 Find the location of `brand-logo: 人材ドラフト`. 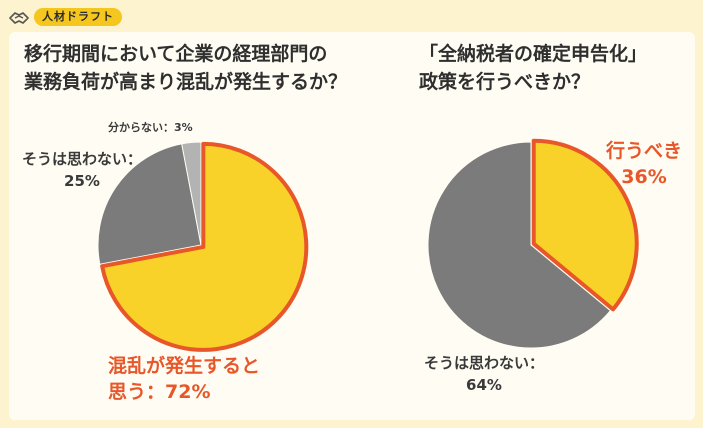

brand-logo: 人材ドラフト is located at coordinates (65, 17).